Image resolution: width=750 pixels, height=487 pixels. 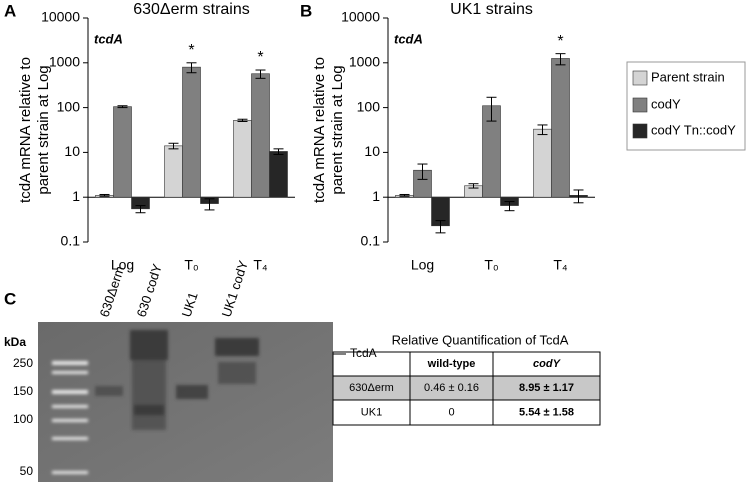 What do you see at coordinates (451, 364) in the screenshot?
I see `table-header: wild-type` at bounding box center [451, 364].